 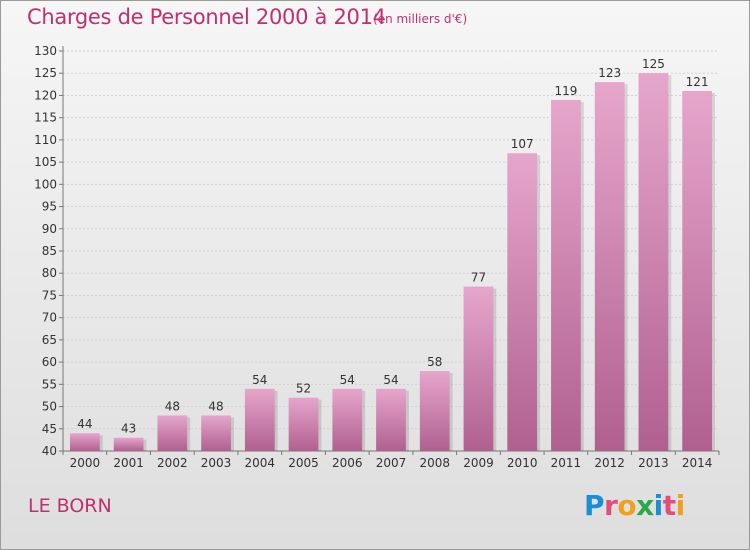 What do you see at coordinates (128, 444) in the screenshot?
I see `bar-2001` at bounding box center [128, 444].